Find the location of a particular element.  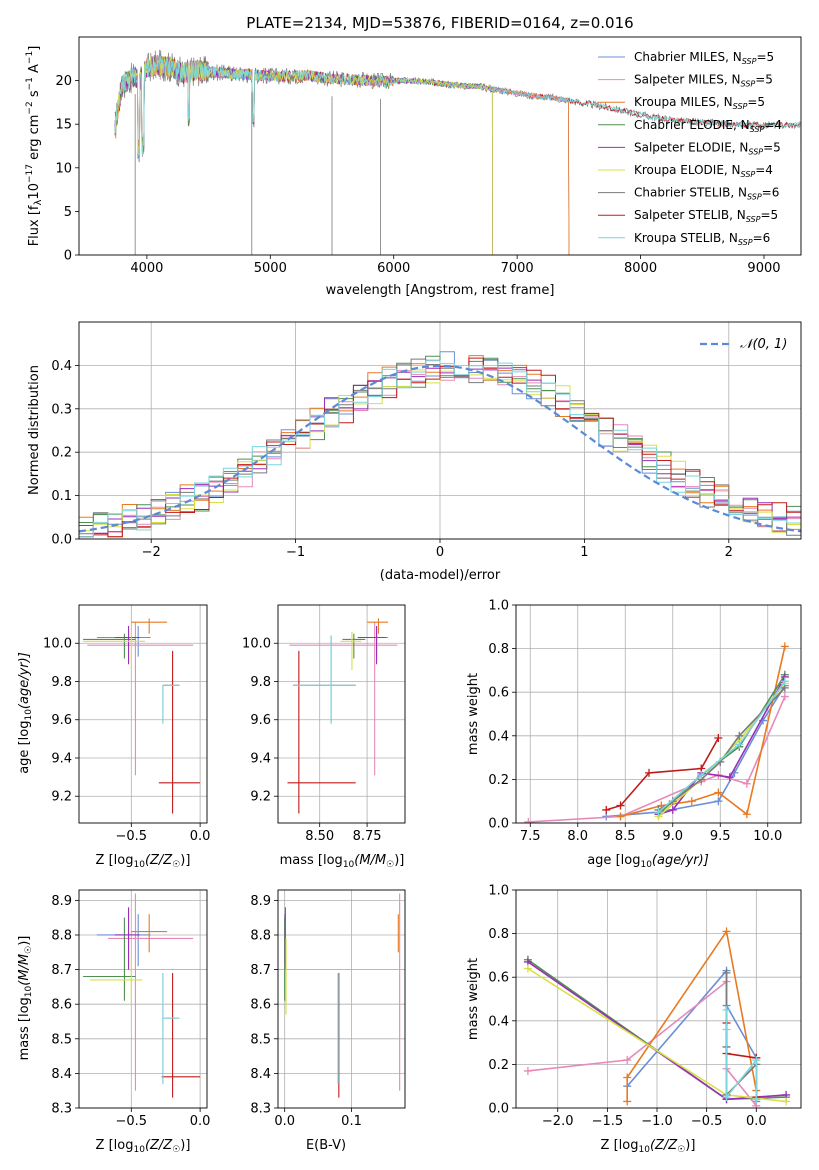

x-tick-label: −2 is located at coordinates (151, 552).